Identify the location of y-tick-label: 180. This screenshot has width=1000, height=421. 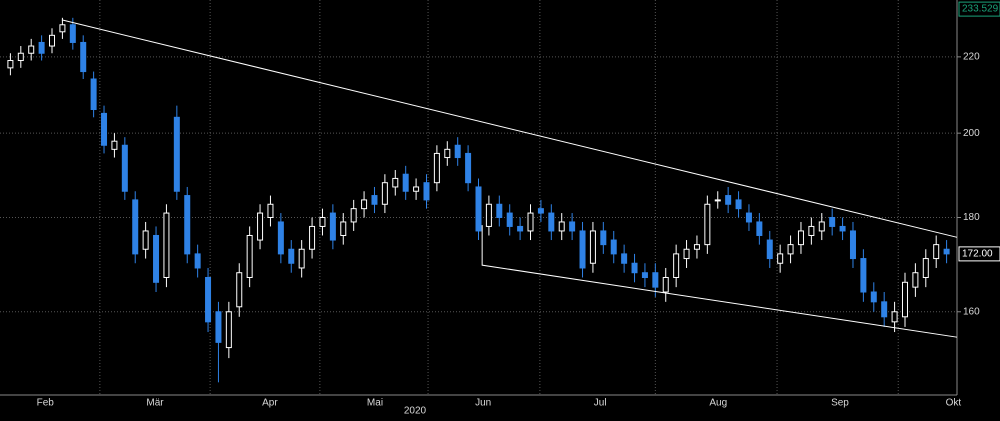
(971, 217).